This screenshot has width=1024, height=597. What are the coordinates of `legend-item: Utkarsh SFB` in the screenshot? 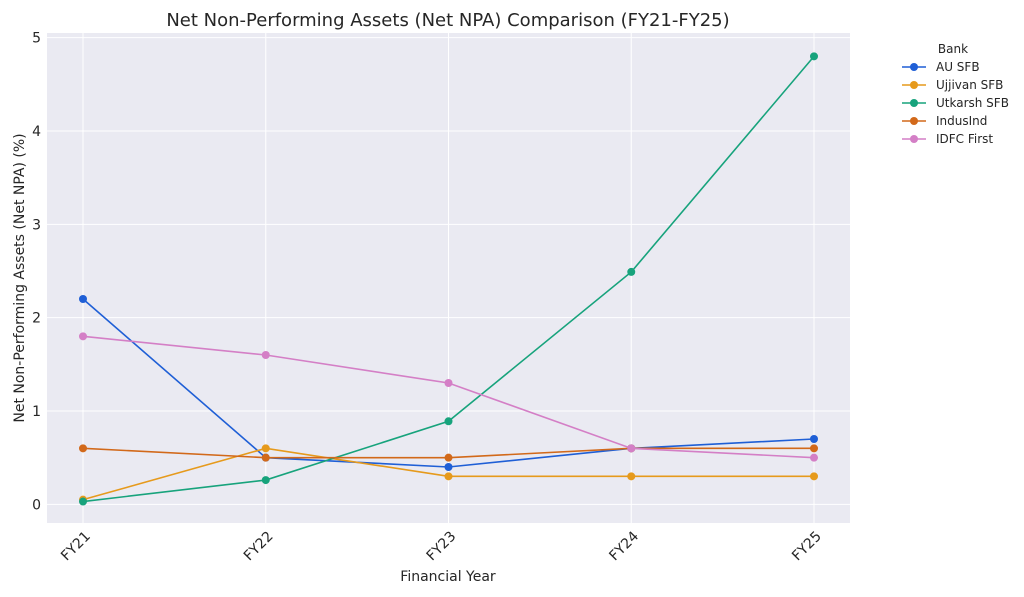 It's located at (955, 103).